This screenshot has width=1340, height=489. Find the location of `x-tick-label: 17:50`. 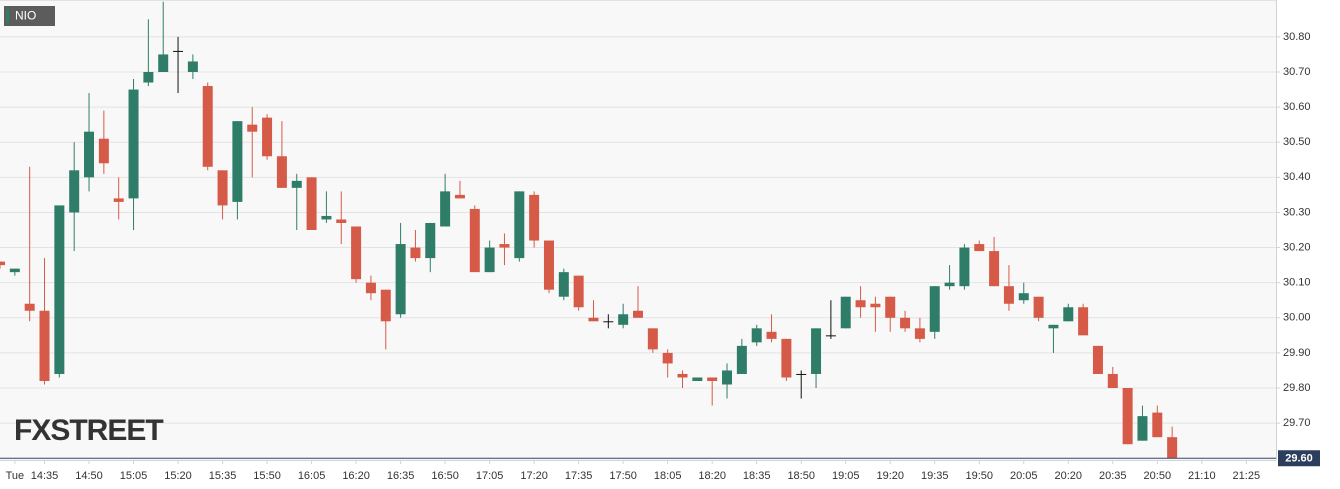

x-tick-label: 17:50 is located at coordinates (623, 476).